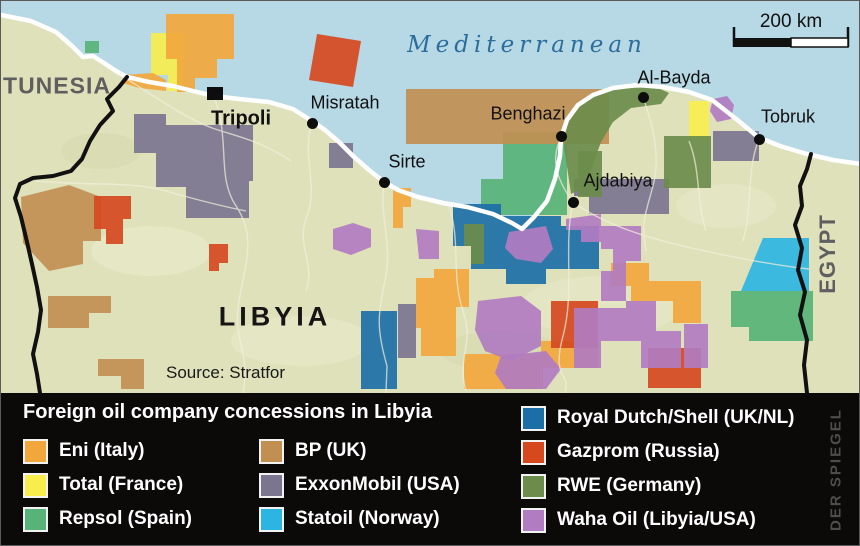 Image resolution: width=860 pixels, height=546 pixels. Describe the element at coordinates (791, 37) in the screenshot. I see `scale-bar` at that location.